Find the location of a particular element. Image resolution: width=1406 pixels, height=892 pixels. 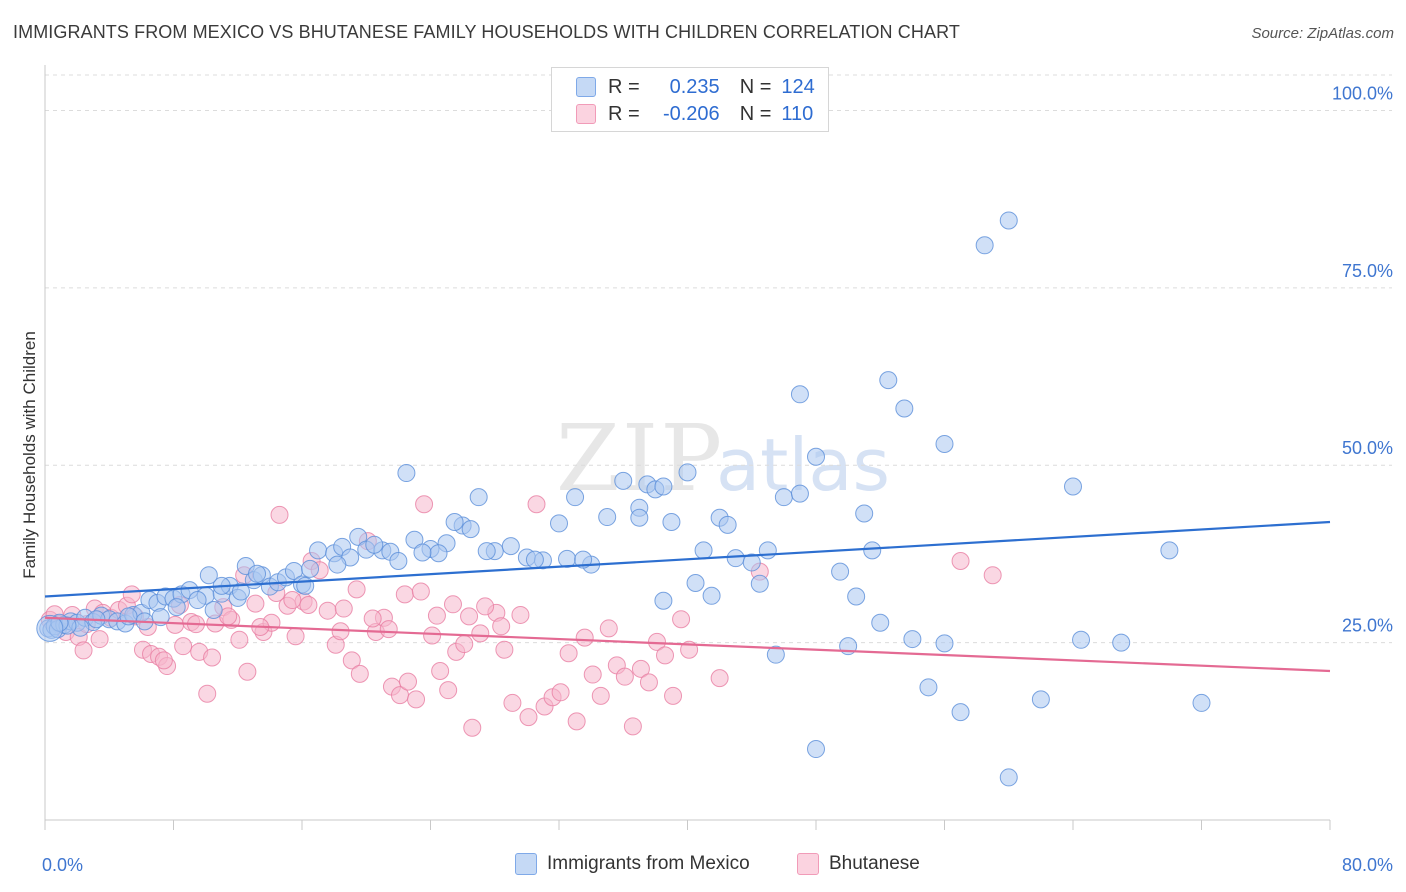

stats-n-value: 110 is located at coordinates (797, 113).